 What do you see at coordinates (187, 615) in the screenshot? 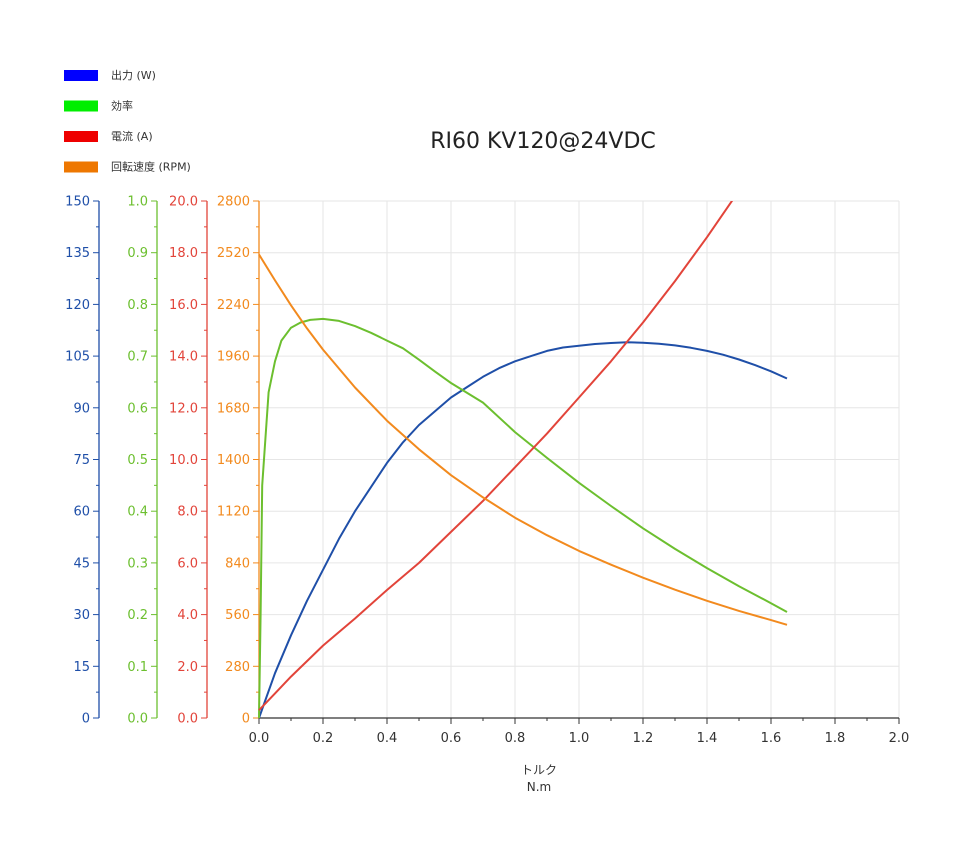
I see `current-tick-label: 4.0` at bounding box center [187, 615].